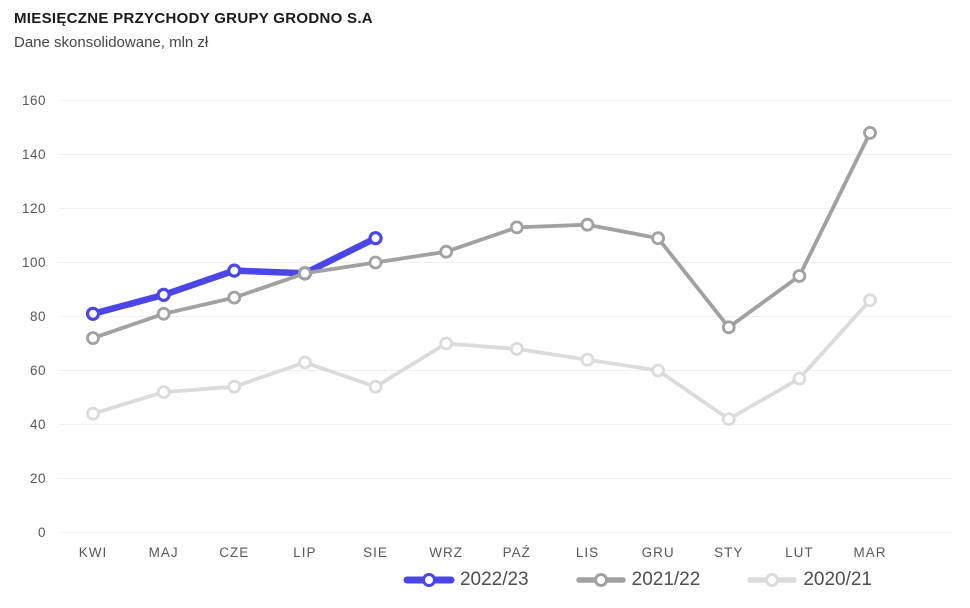 Image resolution: width=970 pixels, height=608 pixels. I want to click on svg-text: 100, so click(34, 262).